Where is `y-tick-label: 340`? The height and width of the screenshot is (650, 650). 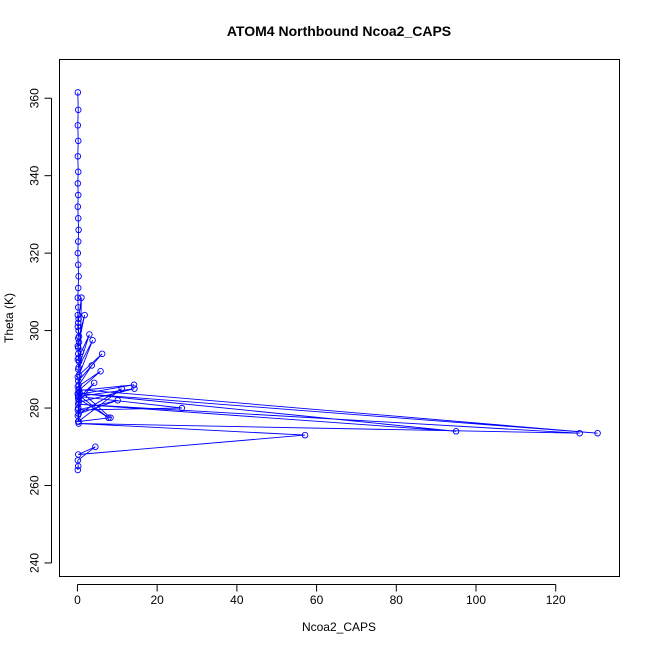 y-tick-label: 340 is located at coordinates (35, 175).